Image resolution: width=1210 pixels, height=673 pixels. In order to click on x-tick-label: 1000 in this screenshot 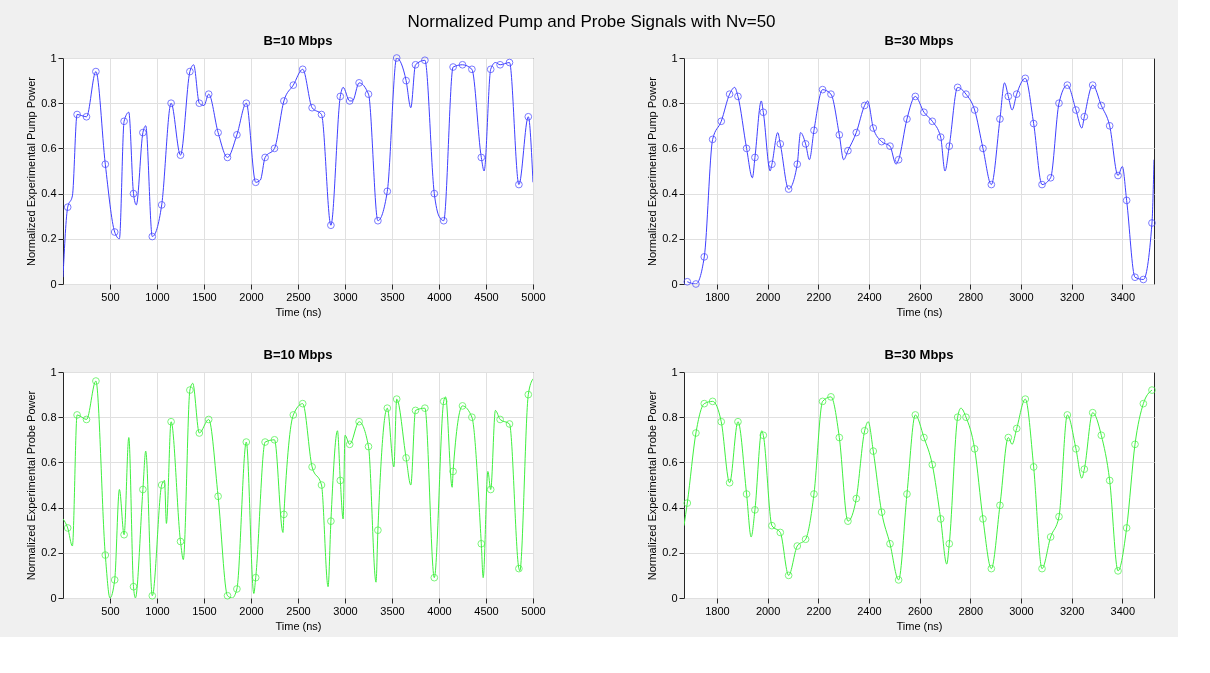, I will do `click(157, 610)`.